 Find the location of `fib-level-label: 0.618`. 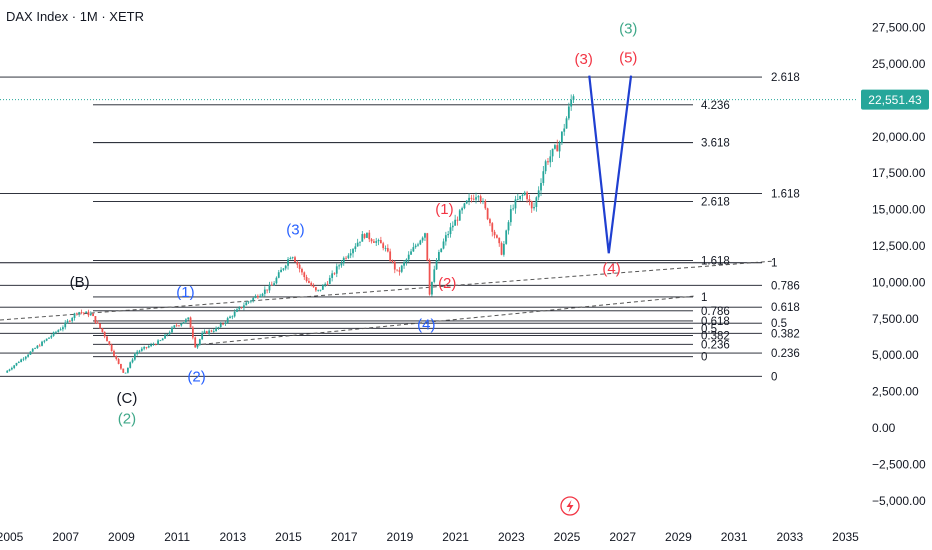

fib-level-label: 0.618 is located at coordinates (785, 308).